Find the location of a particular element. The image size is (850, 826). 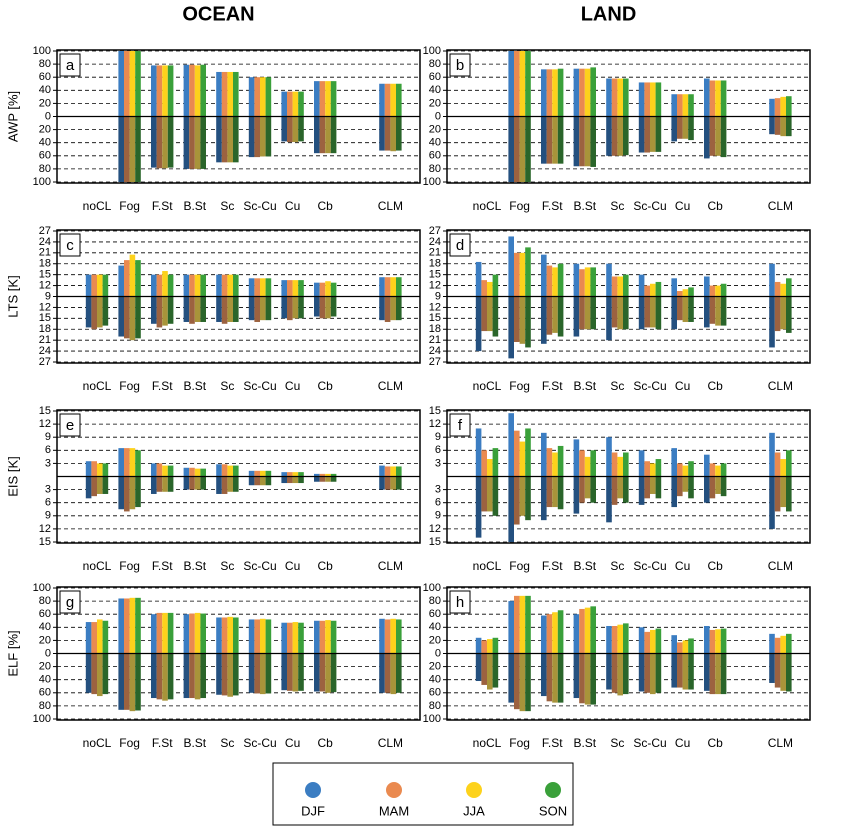

legend-label: DJF is located at coordinates (313, 810).